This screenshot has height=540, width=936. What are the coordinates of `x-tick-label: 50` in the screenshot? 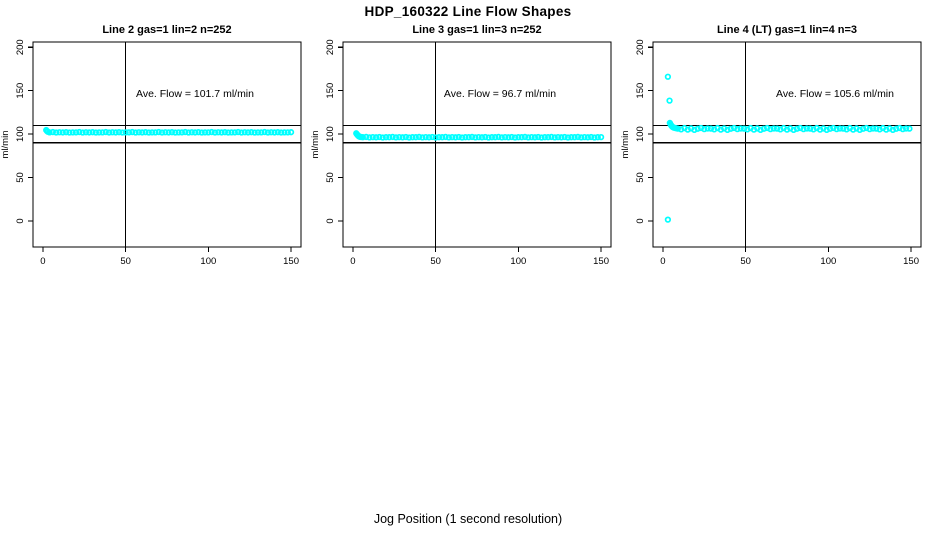 It's located at (125, 261).